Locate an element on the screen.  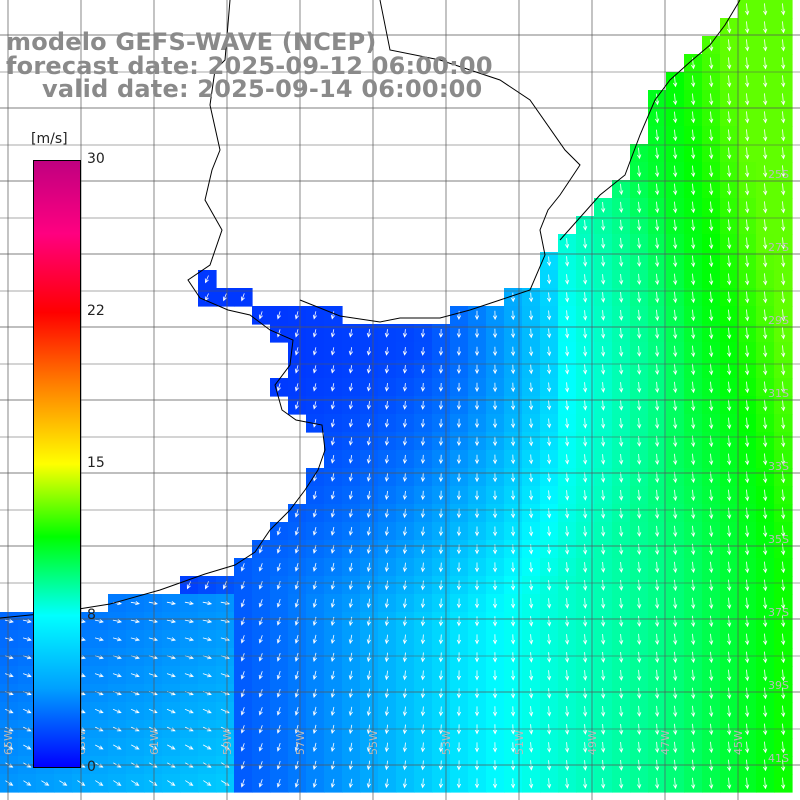
valid-date: valid date: 2025-09-14 06:00:00 is located at coordinates (262, 89).